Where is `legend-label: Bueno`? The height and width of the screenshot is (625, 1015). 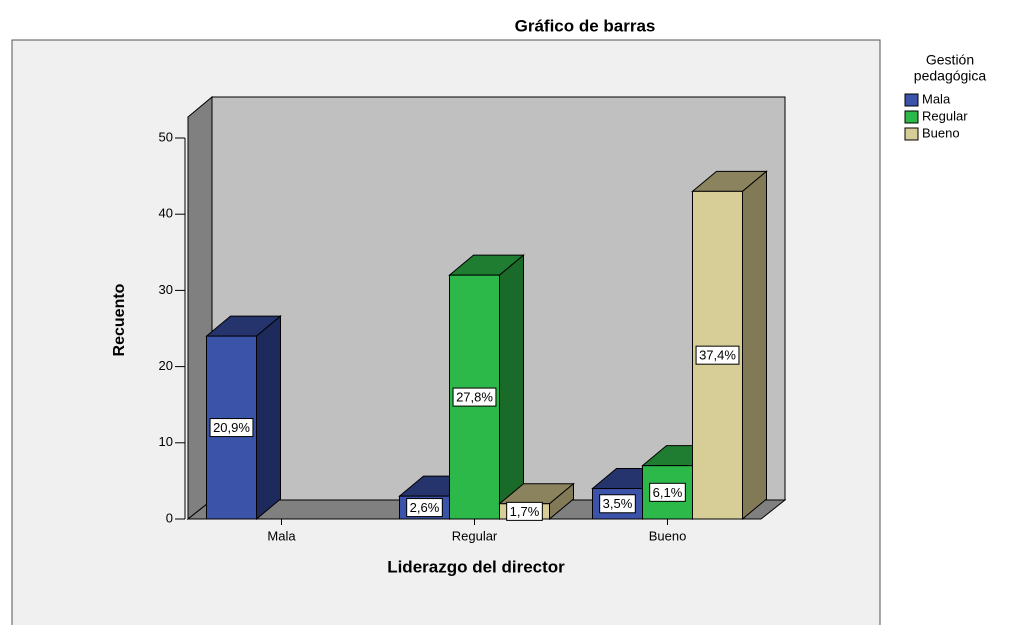 legend-label: Bueno is located at coordinates (941, 132).